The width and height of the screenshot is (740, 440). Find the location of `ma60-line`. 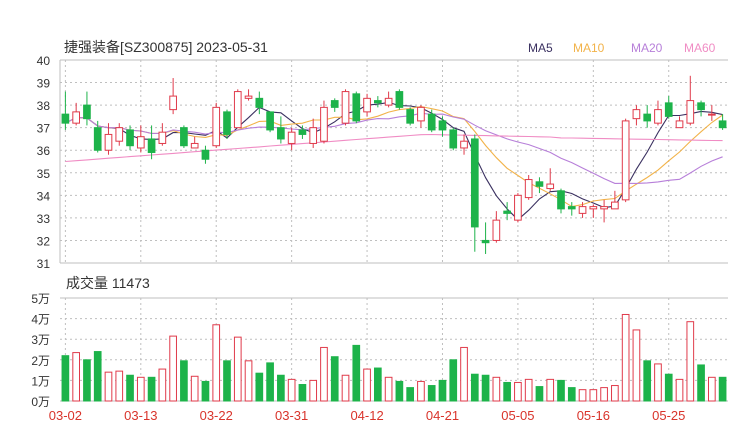

ma60-line is located at coordinates (394, 148).